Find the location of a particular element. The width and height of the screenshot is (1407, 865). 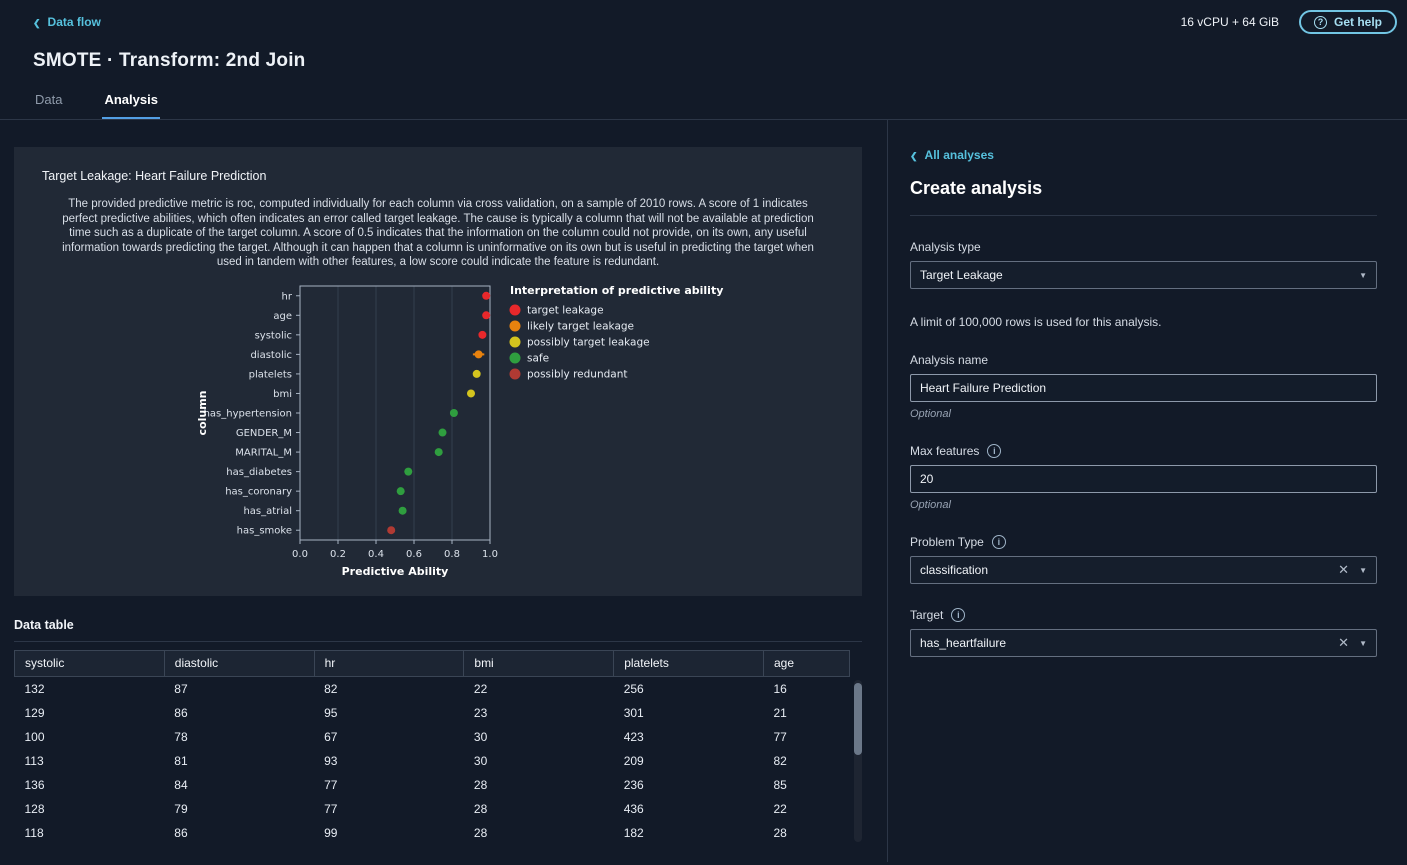

problem-type-value: classification is located at coordinates (954, 570).